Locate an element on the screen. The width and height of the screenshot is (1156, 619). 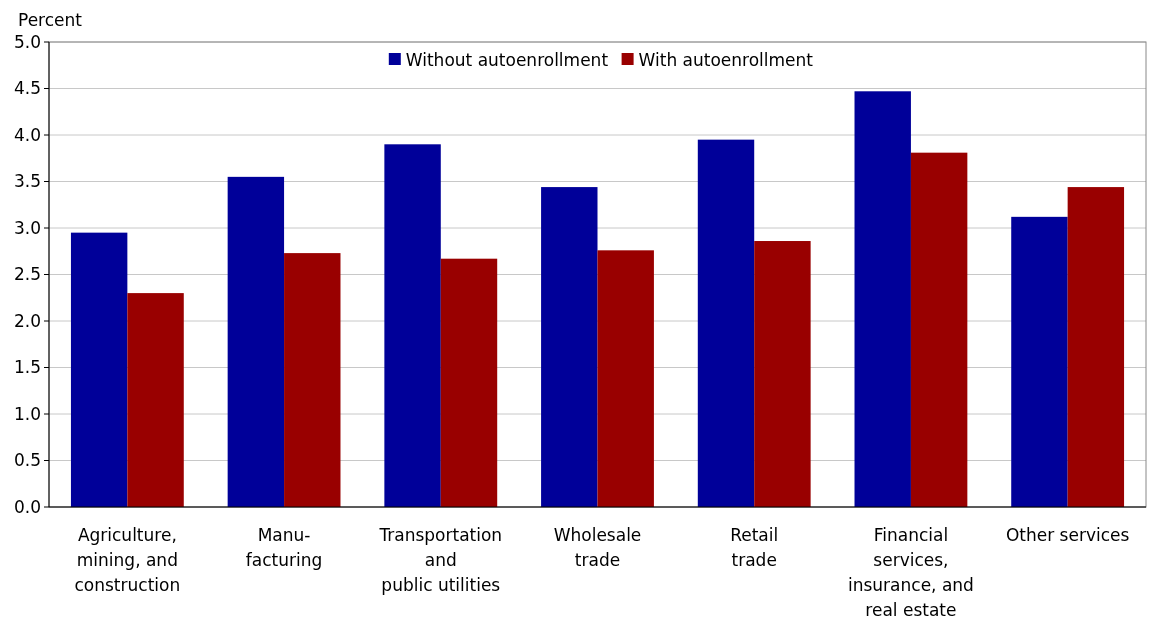
x-tick-label: Retail trade is located at coordinates (754, 547).